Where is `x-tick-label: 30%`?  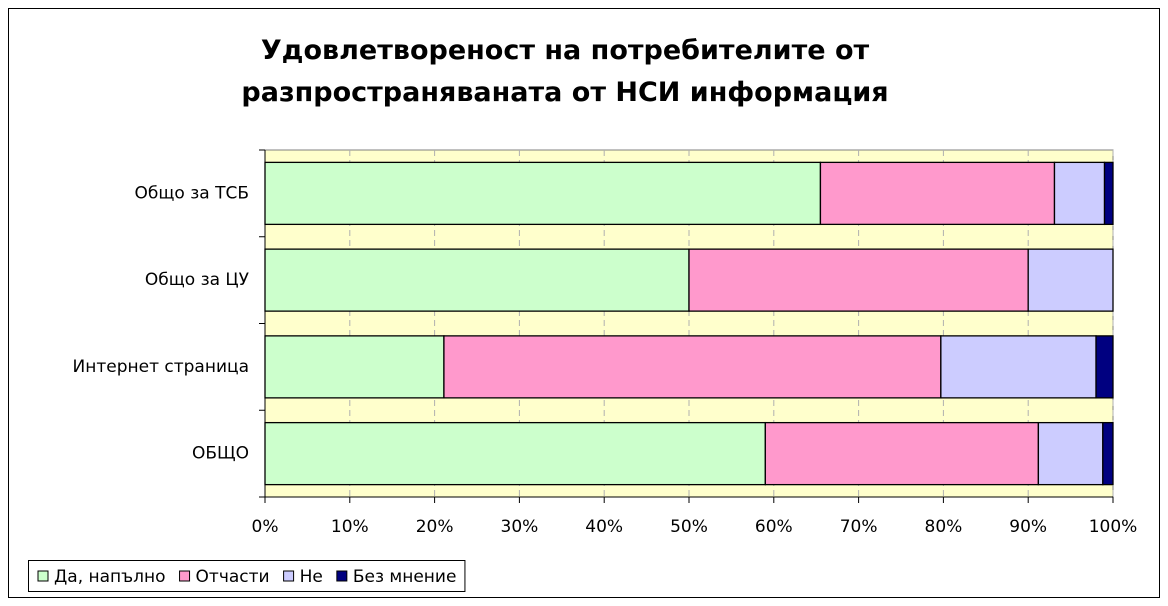
x-tick-label: 30% is located at coordinates (520, 527).